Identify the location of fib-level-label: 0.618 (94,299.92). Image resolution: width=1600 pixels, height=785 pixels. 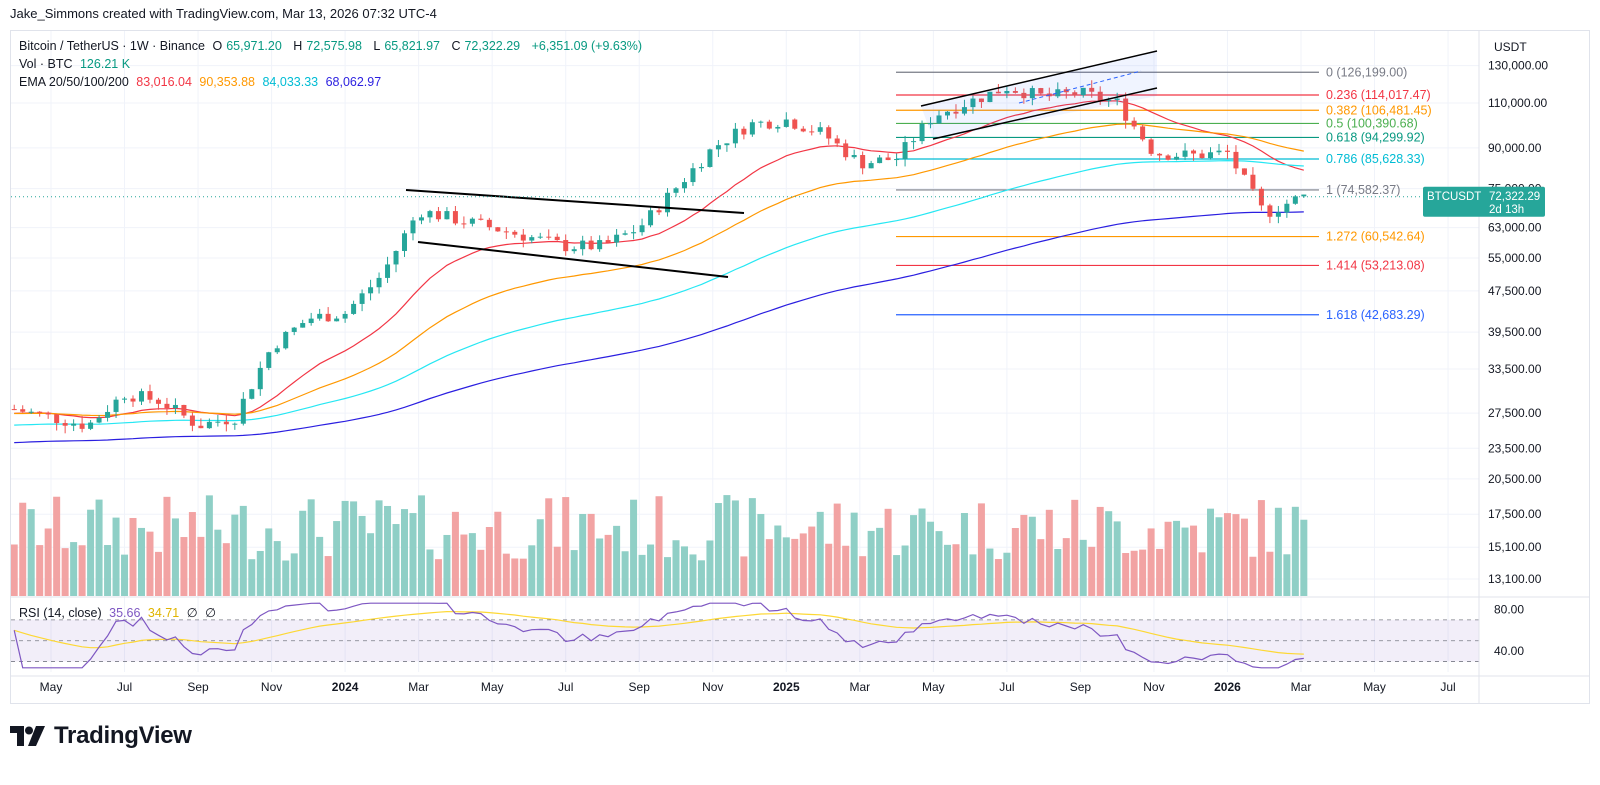
(1375, 137).